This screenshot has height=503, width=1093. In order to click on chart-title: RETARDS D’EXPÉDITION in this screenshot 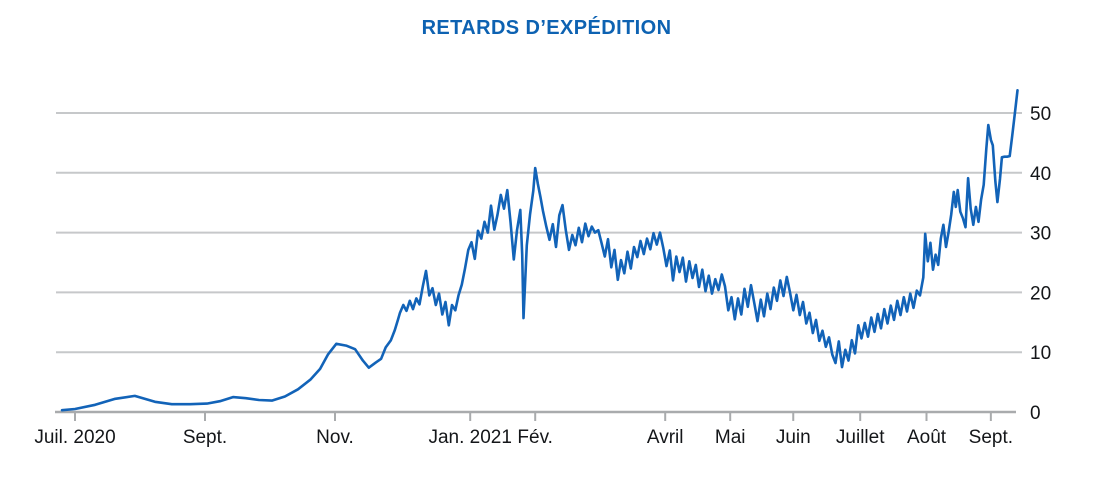, I will do `click(546, 28)`.